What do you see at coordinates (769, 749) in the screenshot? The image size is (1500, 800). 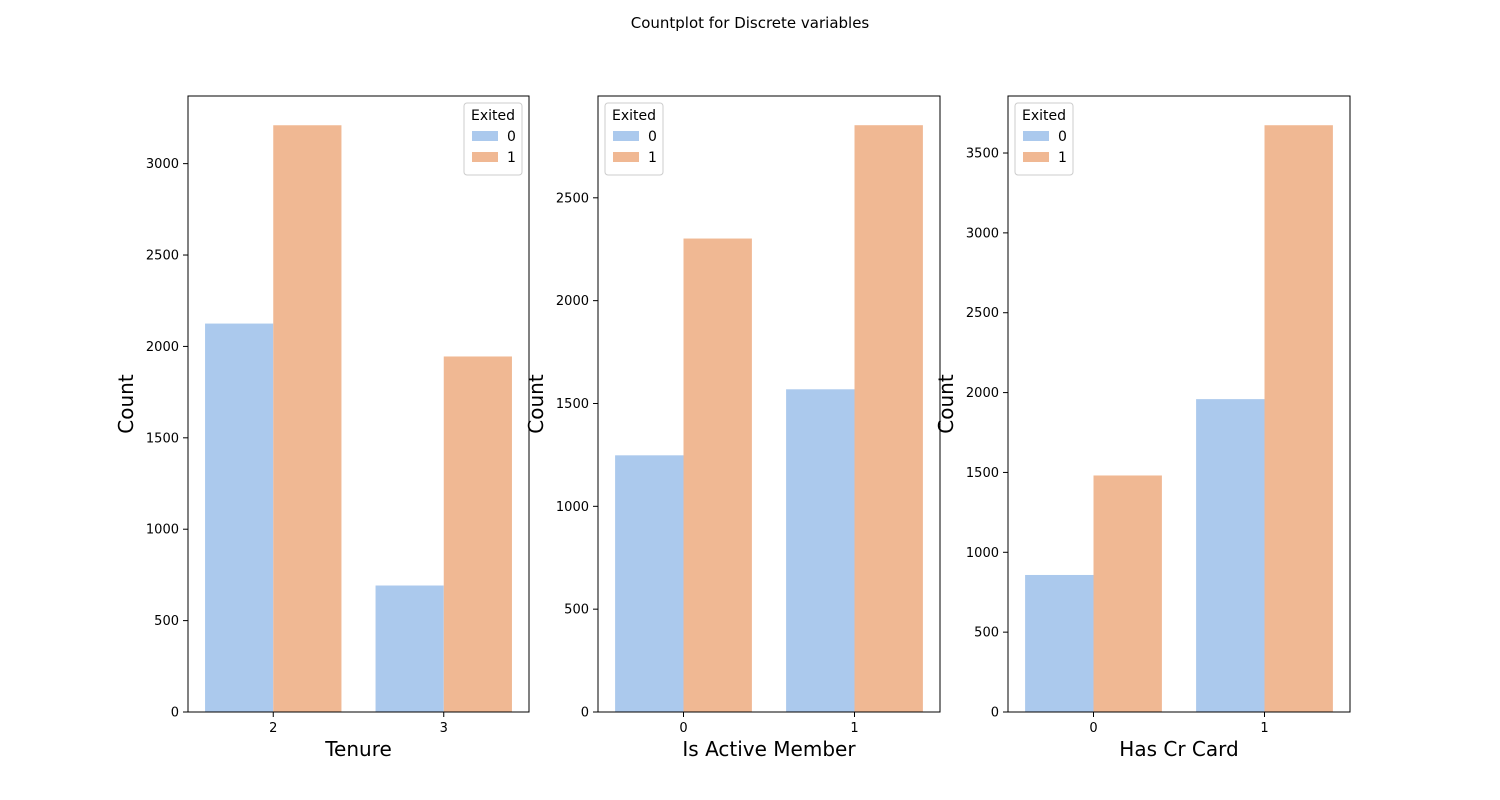 I see `x-axis-label: Is Active Member` at bounding box center [769, 749].